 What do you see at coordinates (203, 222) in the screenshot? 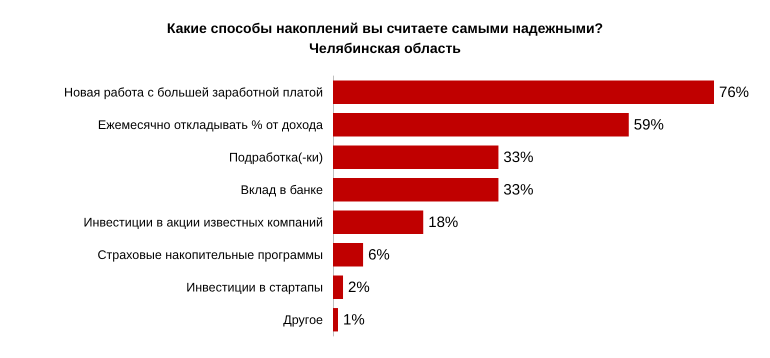
I see `y-tick-label: Инвестиции в акции известных компаний` at bounding box center [203, 222].